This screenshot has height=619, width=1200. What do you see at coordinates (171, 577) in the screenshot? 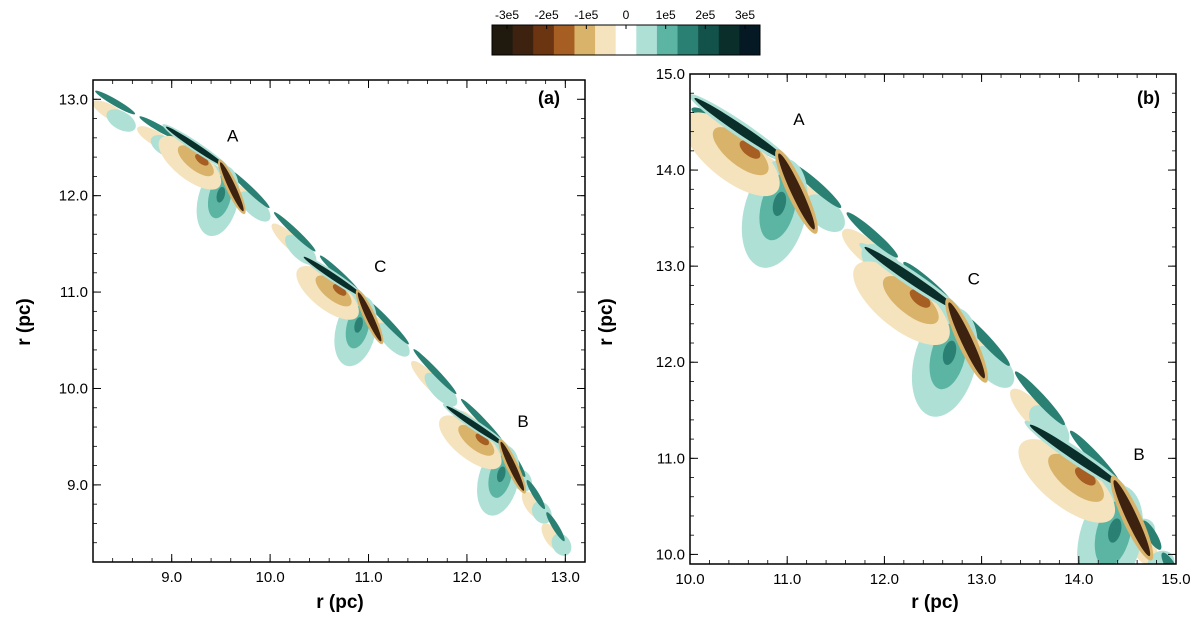
I see `x-tick-label: 9.0` at bounding box center [171, 577].